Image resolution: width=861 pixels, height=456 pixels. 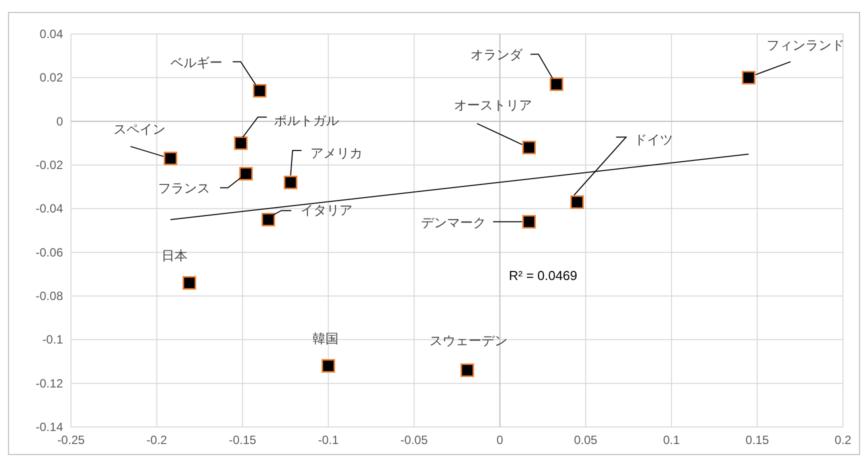 What do you see at coordinates (468, 340) in the screenshot?
I see `data-label: スウェーデン` at bounding box center [468, 340].